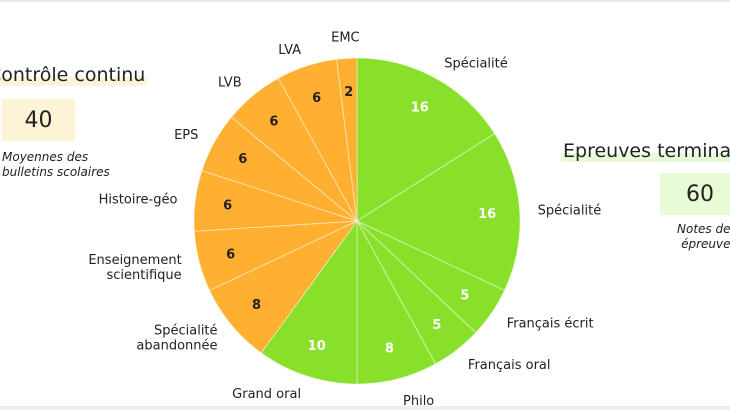 The height and width of the screenshot is (410, 730). What do you see at coordinates (365, 1) in the screenshot?
I see `top-divider` at bounding box center [365, 1].